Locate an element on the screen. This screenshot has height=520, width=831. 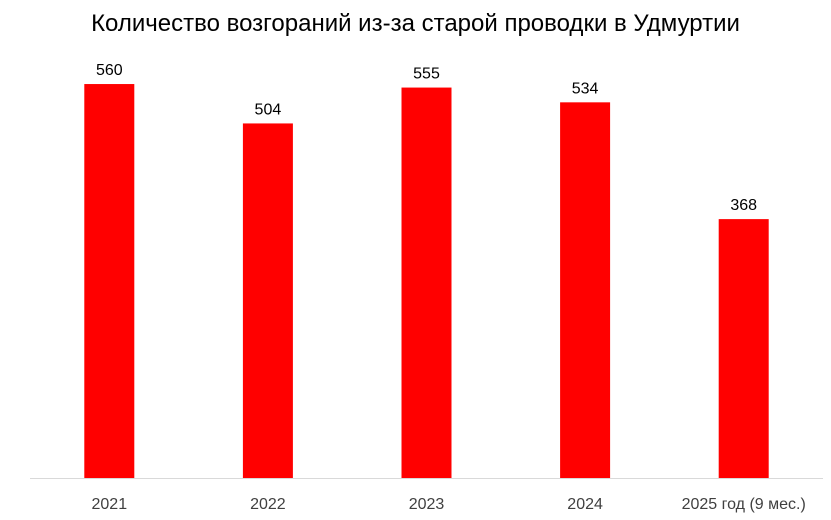
x-tick-label-3: 2024 is located at coordinates (585, 504).